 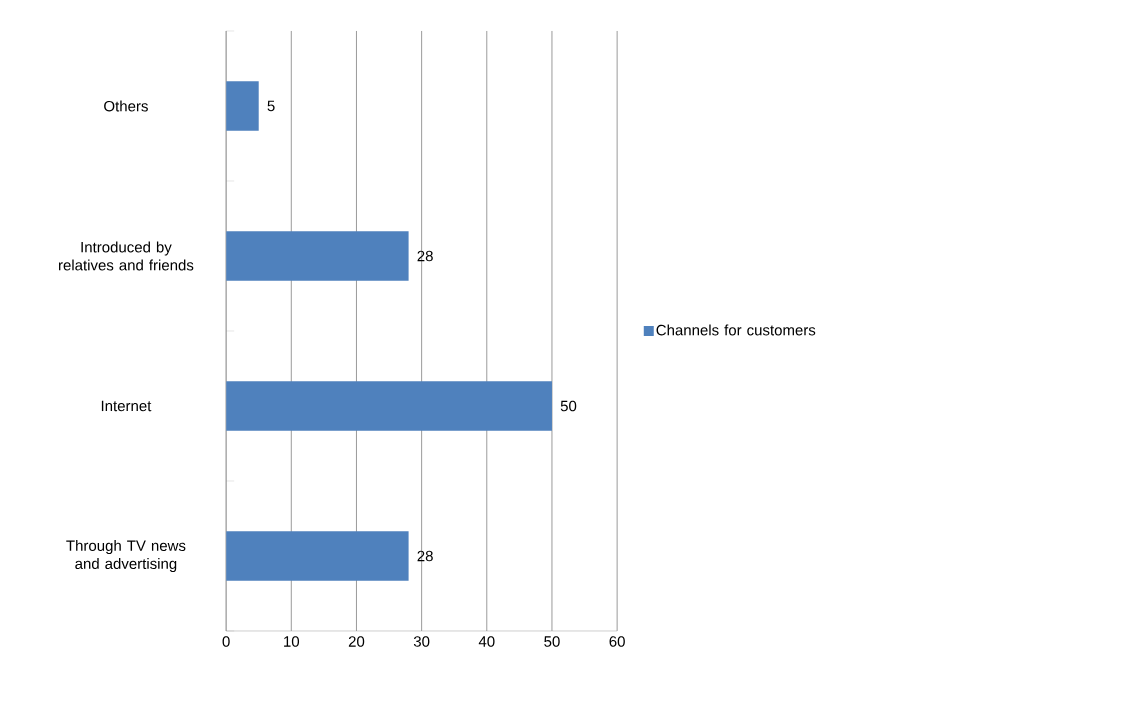 I want to click on y-tick-label: Introduced by relatives and friends, so click(x=126, y=256).